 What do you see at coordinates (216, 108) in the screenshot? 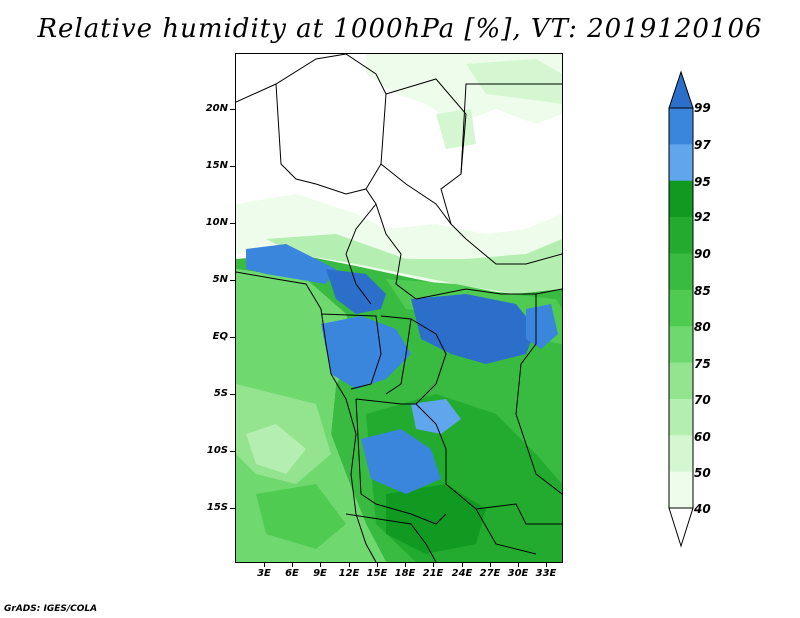
I see `lat-label-20n: 20N` at bounding box center [216, 108].